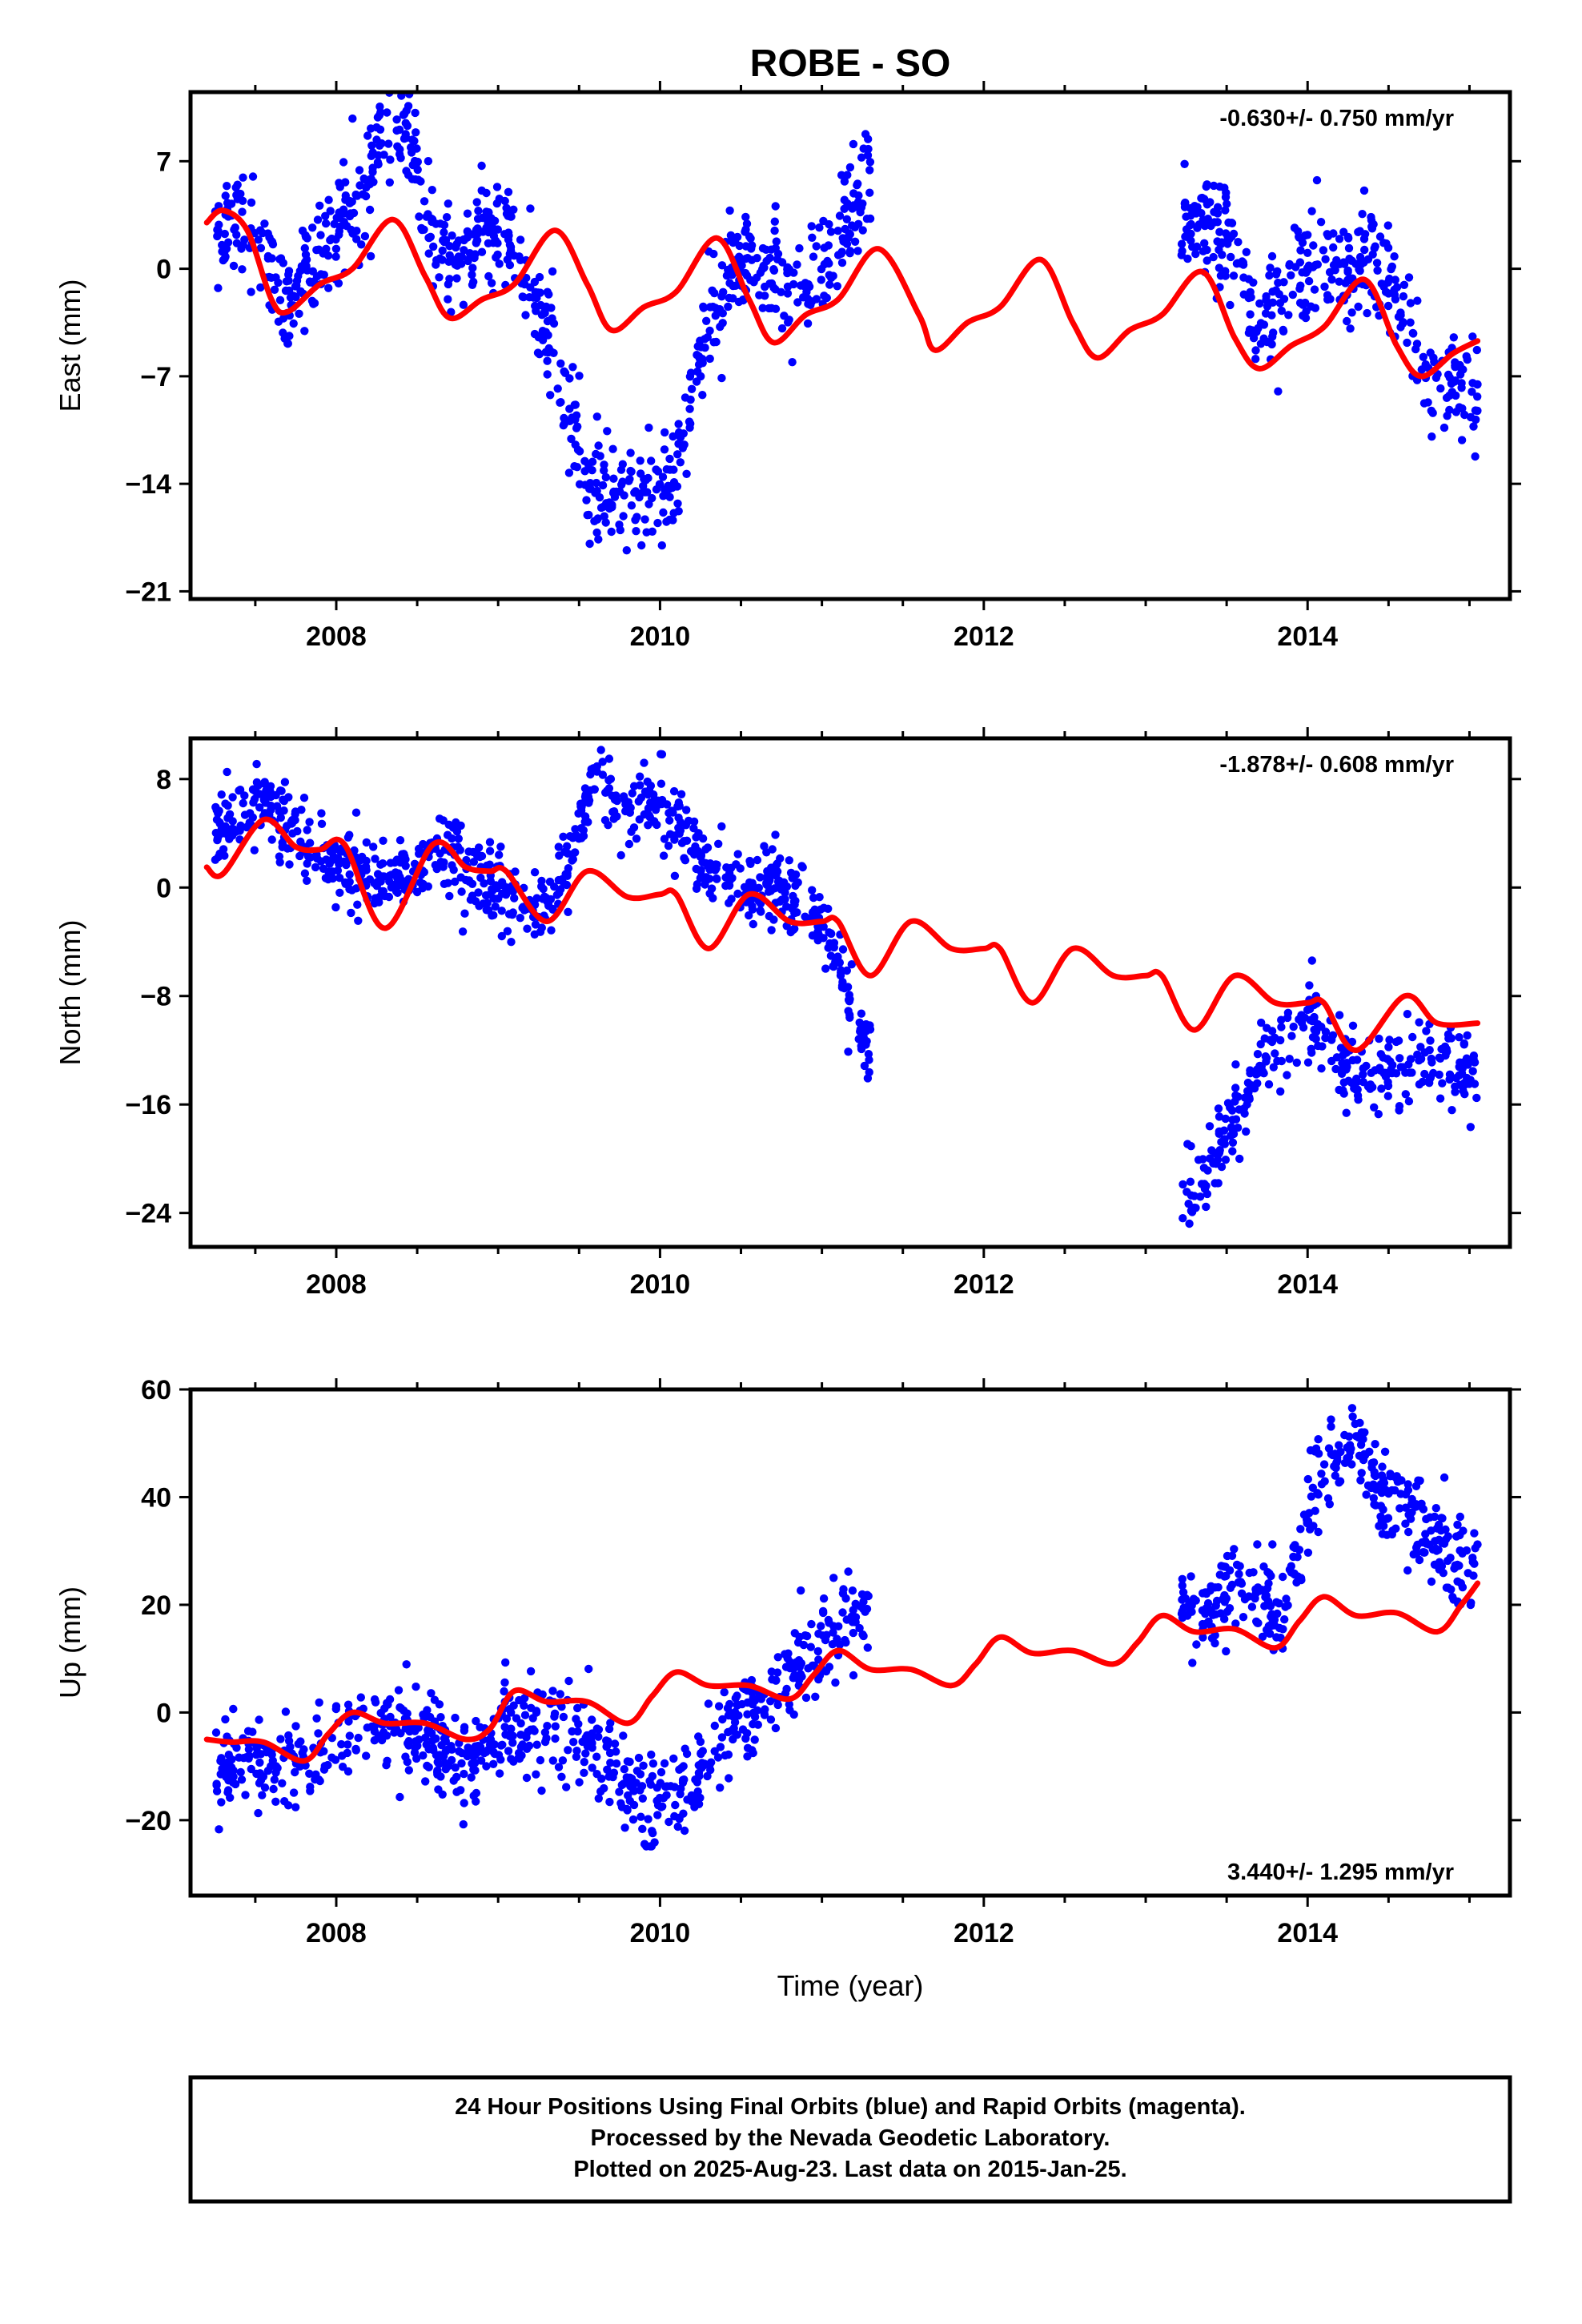  I want to click on x-tick-label: 2014, so click(1307, 1933).